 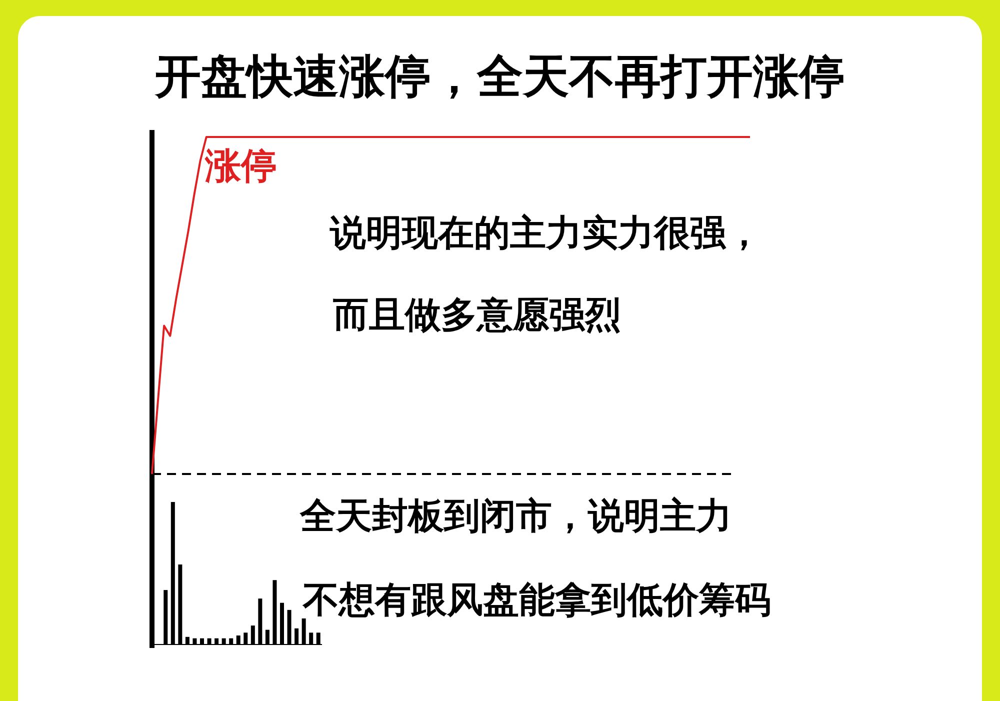 What do you see at coordinates (499, 76) in the screenshot?
I see `chart-title: 开盘快速涨停，全天不再打开涨停` at bounding box center [499, 76].